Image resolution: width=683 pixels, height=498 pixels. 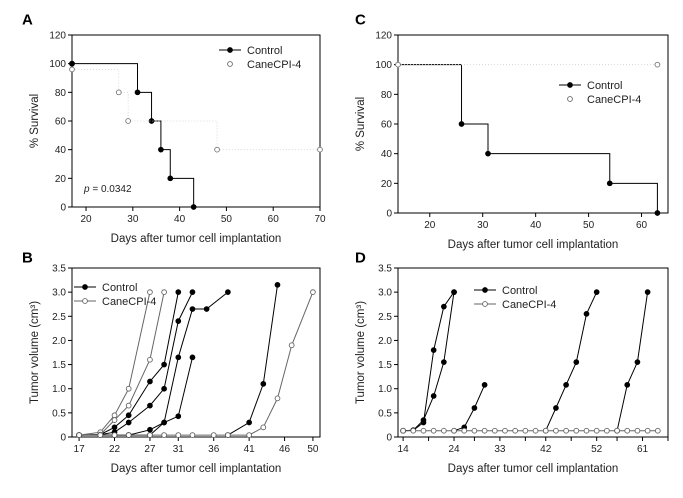 What do you see at coordinates (107, 189) in the screenshot?
I see `p-value-annotation: p = 0.0342` at bounding box center [107, 189].